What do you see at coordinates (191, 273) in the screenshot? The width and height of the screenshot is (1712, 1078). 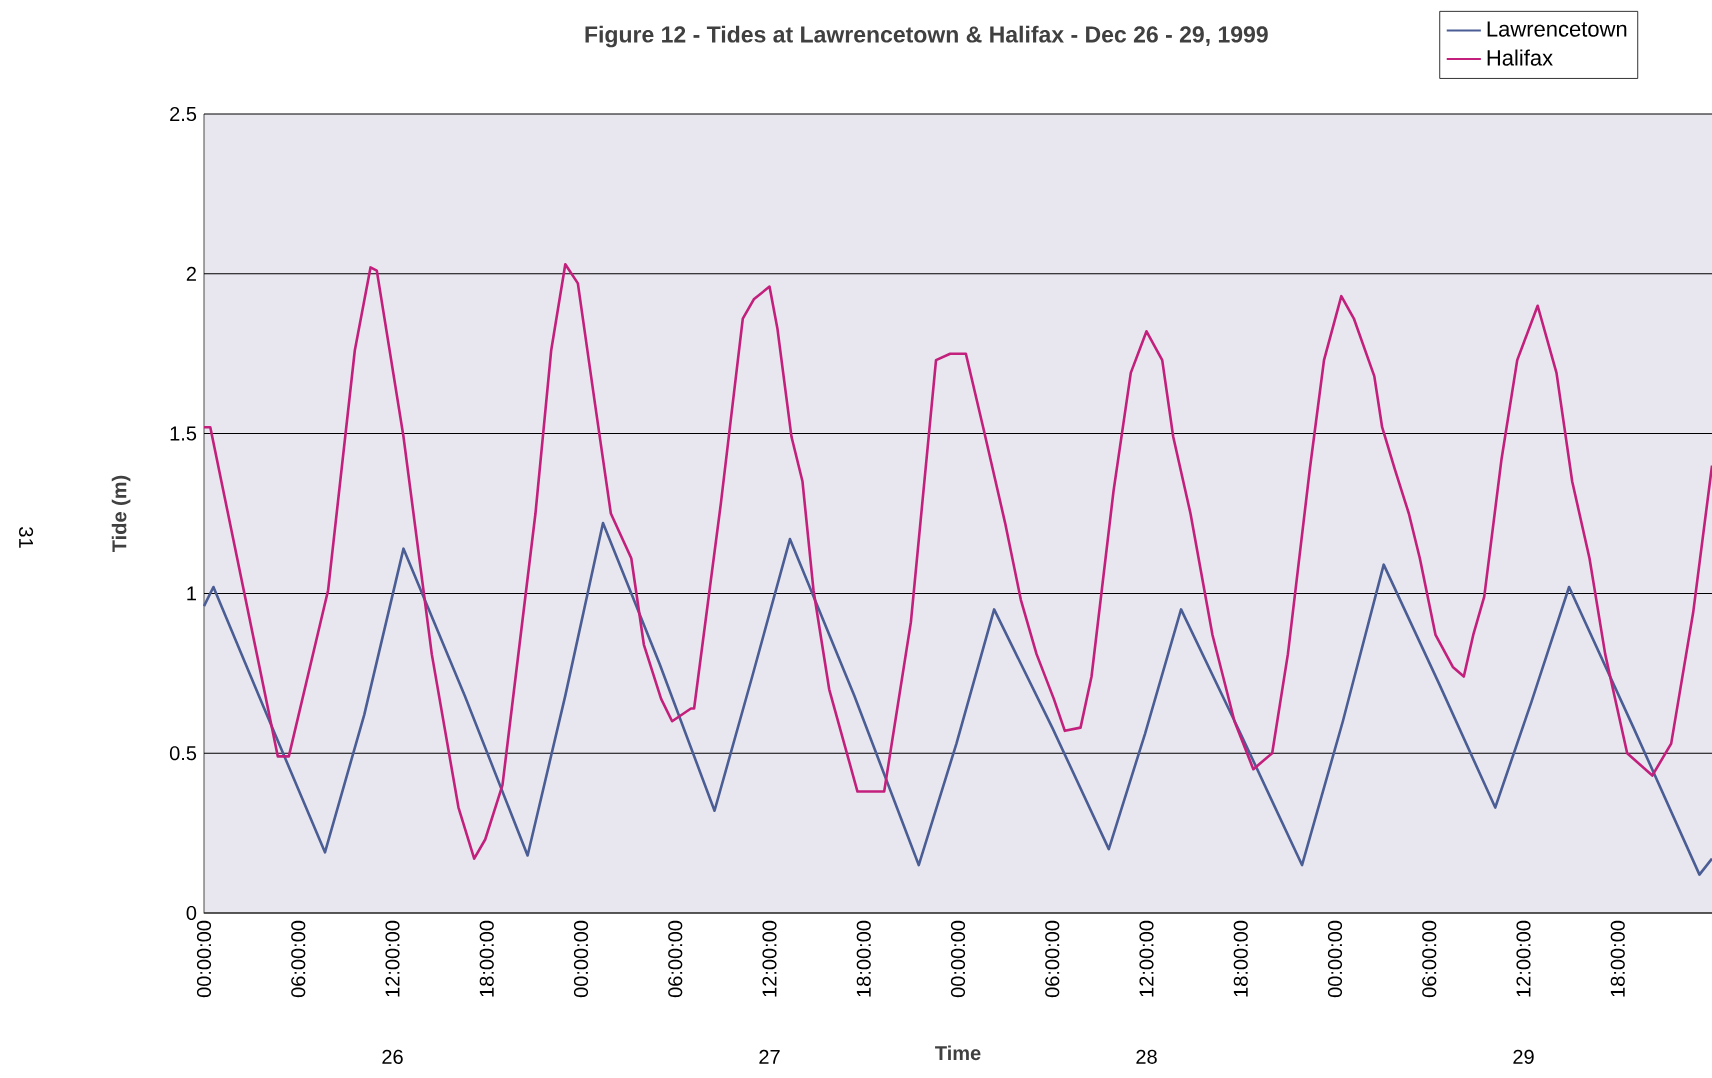 I see `y-tick-label: 2` at bounding box center [191, 273].